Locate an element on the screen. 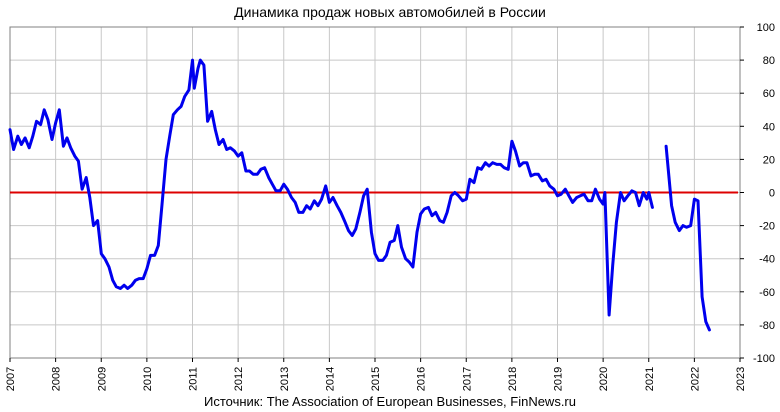  y-tick-label: -80 is located at coordinates (767, 326).